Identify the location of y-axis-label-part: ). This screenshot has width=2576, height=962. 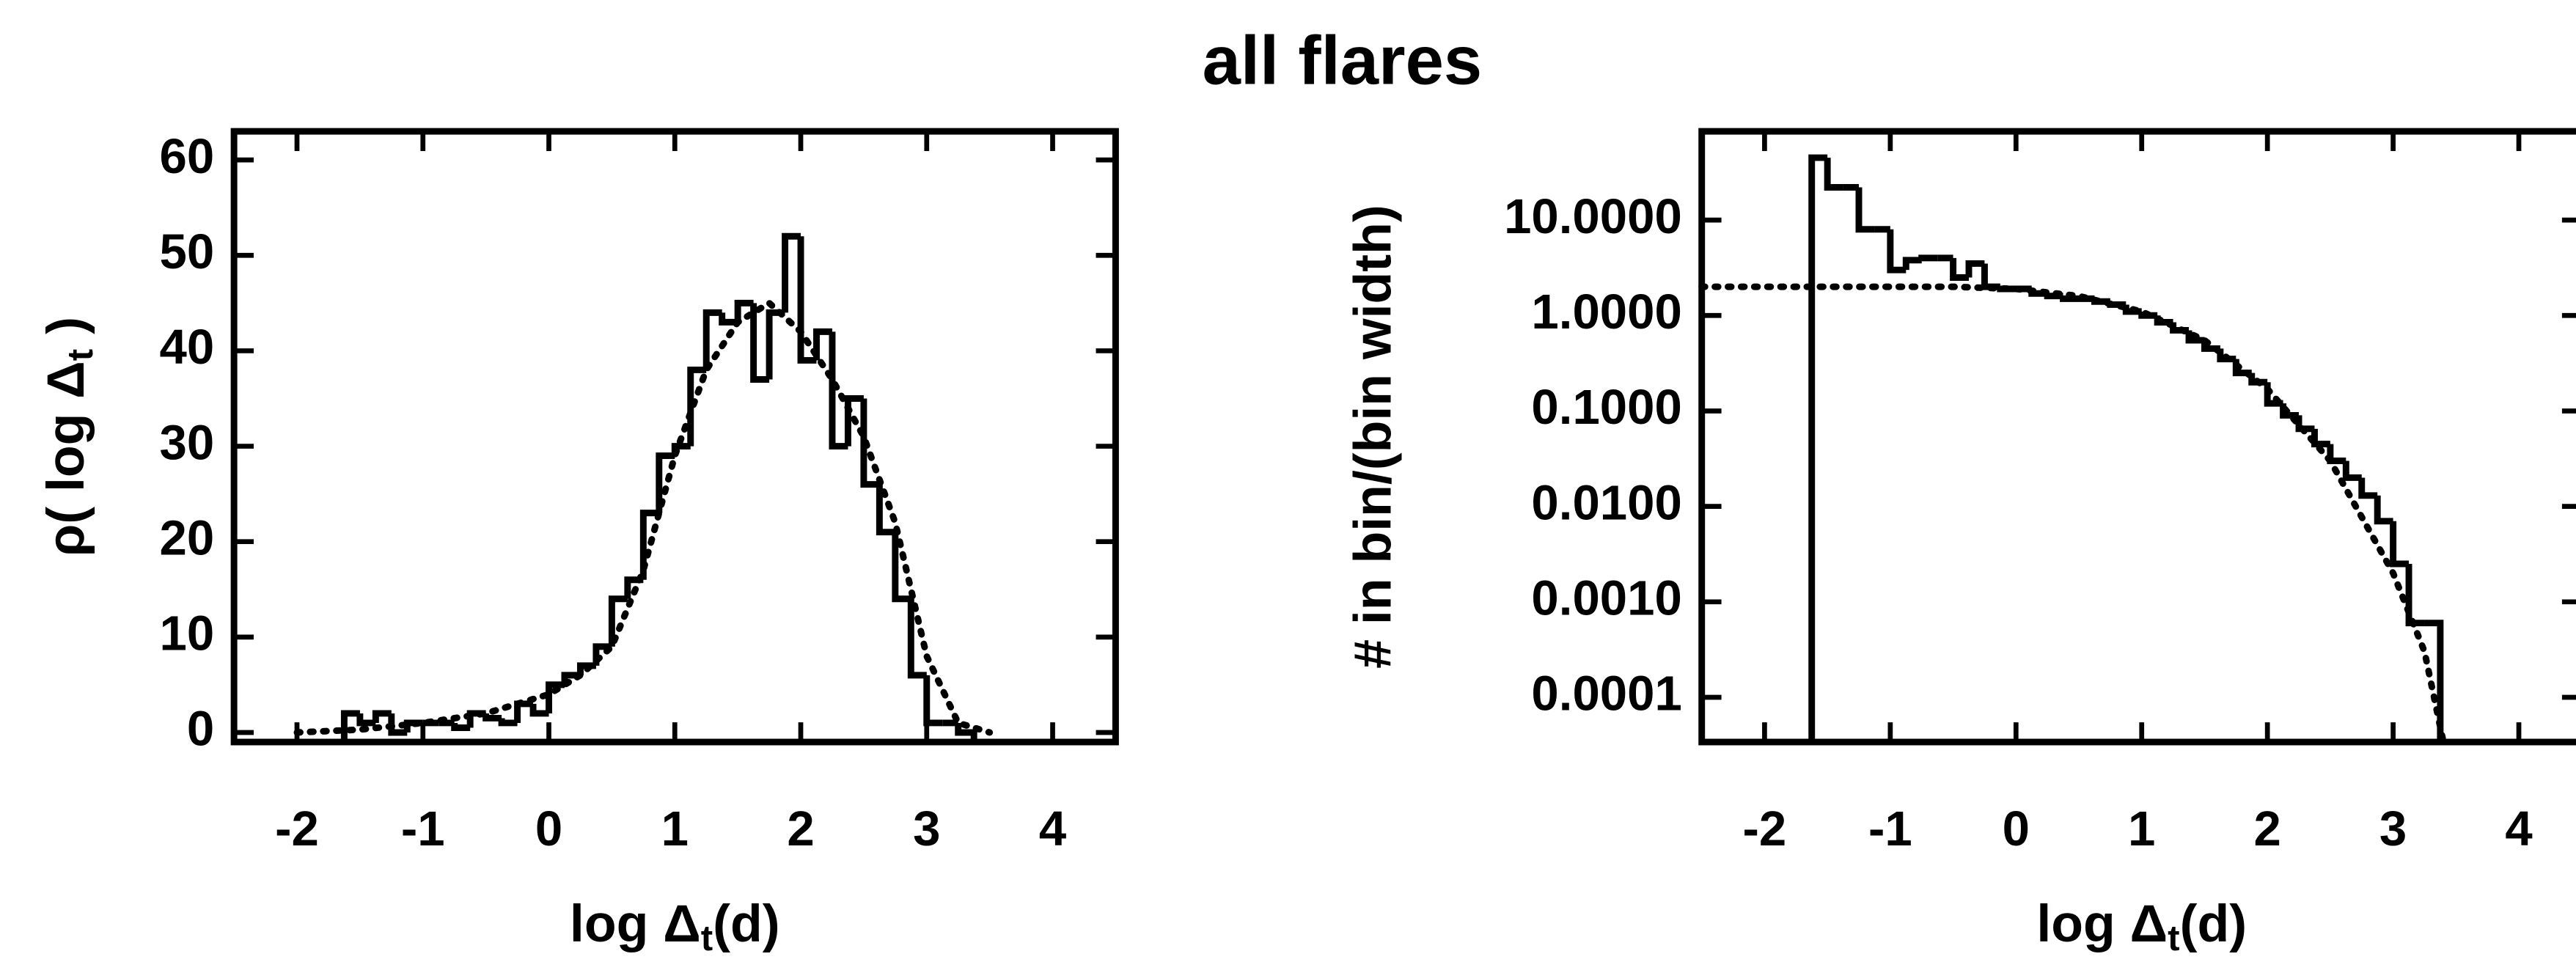
(66, 333).